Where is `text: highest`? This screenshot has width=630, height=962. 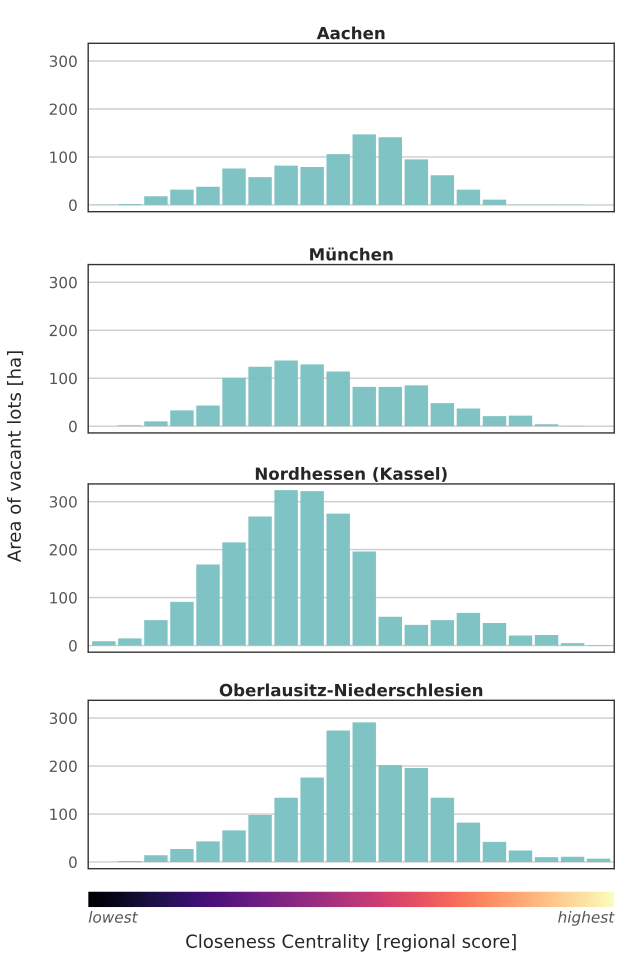 text: highest is located at coordinates (586, 918).